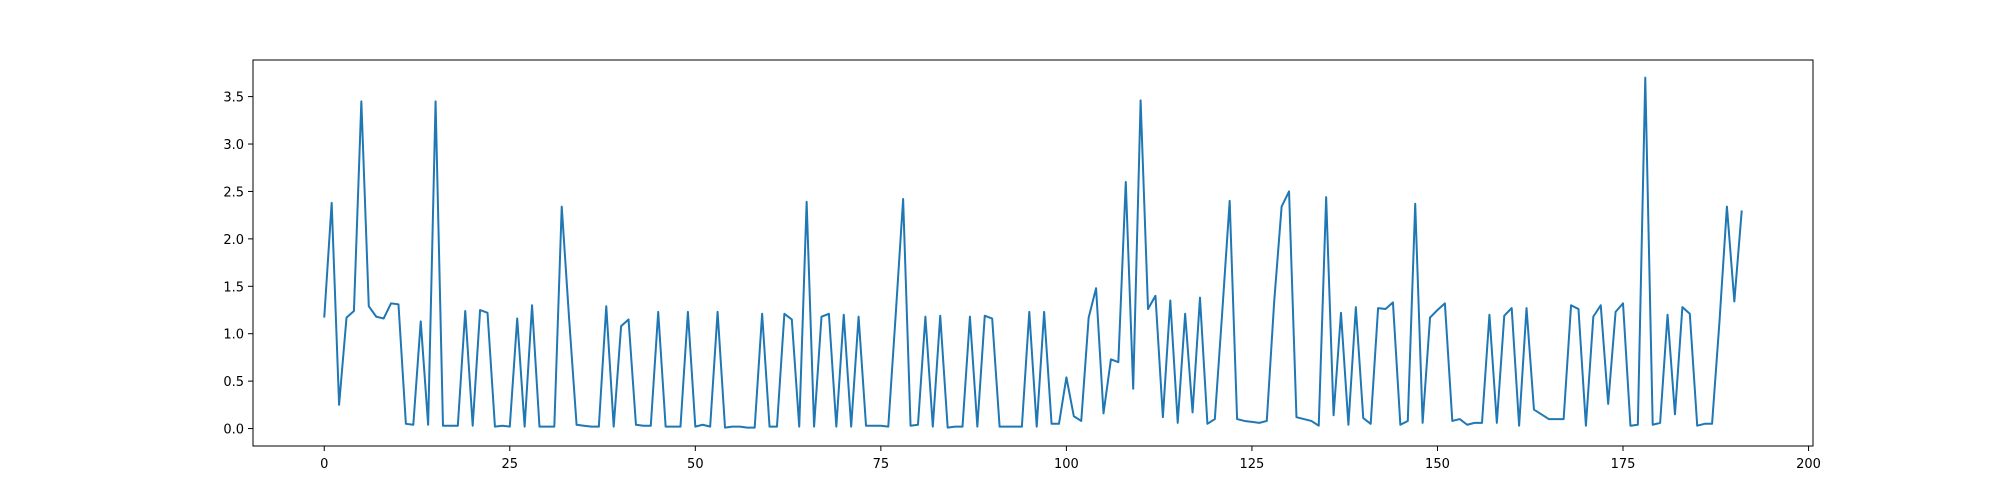 The height and width of the screenshot is (500, 2000). Describe the element at coordinates (1252, 464) in the screenshot. I see `x-tick-label: 125` at that location.